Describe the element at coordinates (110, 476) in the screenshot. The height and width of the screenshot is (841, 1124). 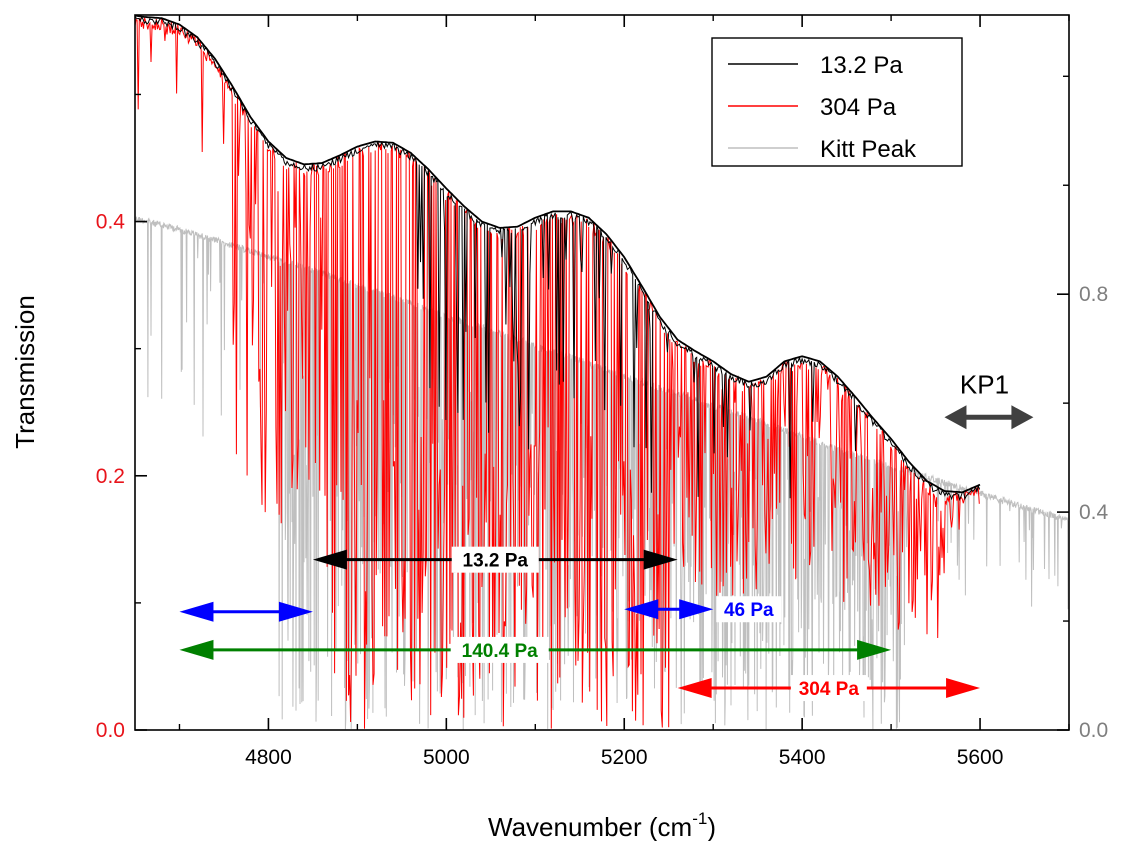
I see `y-left-tick-label: 0.2` at that location.